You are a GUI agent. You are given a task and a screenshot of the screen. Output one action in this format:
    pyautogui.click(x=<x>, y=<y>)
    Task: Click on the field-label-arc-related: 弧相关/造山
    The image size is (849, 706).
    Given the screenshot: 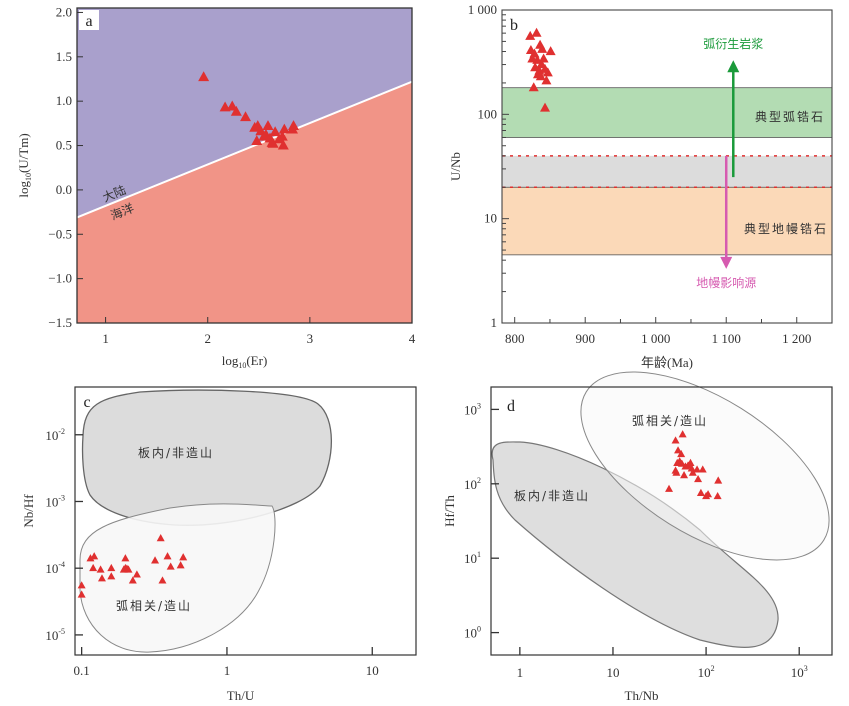 What is the action you would take?
    pyautogui.click(x=154, y=606)
    